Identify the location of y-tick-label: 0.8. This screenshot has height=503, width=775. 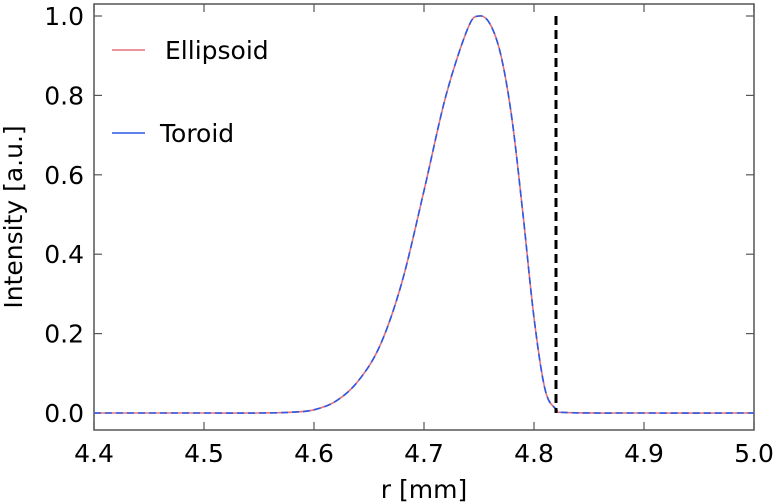
(64, 95).